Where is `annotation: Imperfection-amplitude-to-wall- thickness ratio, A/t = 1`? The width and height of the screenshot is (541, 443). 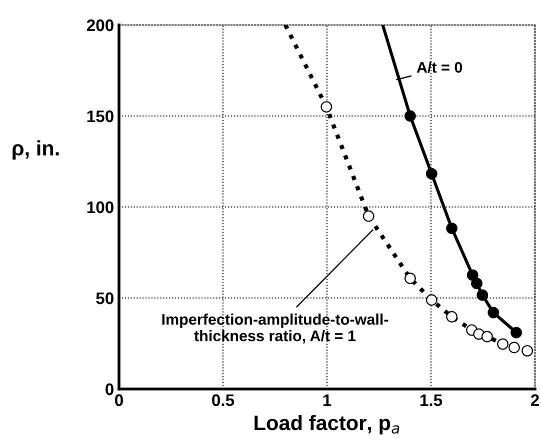
annotation: Imperfection-amplitude-to-wall- thickness ratio, A/t = 1 is located at coordinates (275, 329).